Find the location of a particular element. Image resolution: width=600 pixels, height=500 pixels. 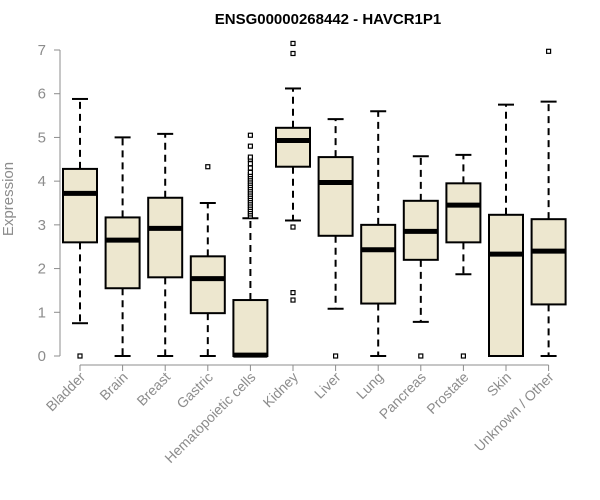

y-tick-label: 7 is located at coordinates (42, 50).